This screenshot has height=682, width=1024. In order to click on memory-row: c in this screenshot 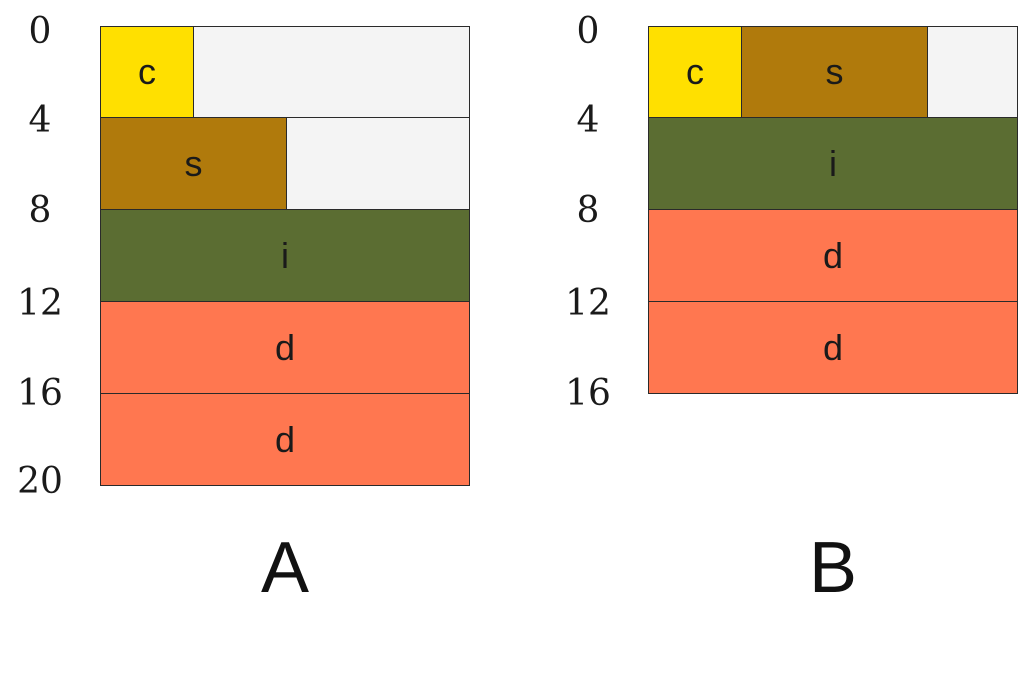, I will do `click(285, 72)`.